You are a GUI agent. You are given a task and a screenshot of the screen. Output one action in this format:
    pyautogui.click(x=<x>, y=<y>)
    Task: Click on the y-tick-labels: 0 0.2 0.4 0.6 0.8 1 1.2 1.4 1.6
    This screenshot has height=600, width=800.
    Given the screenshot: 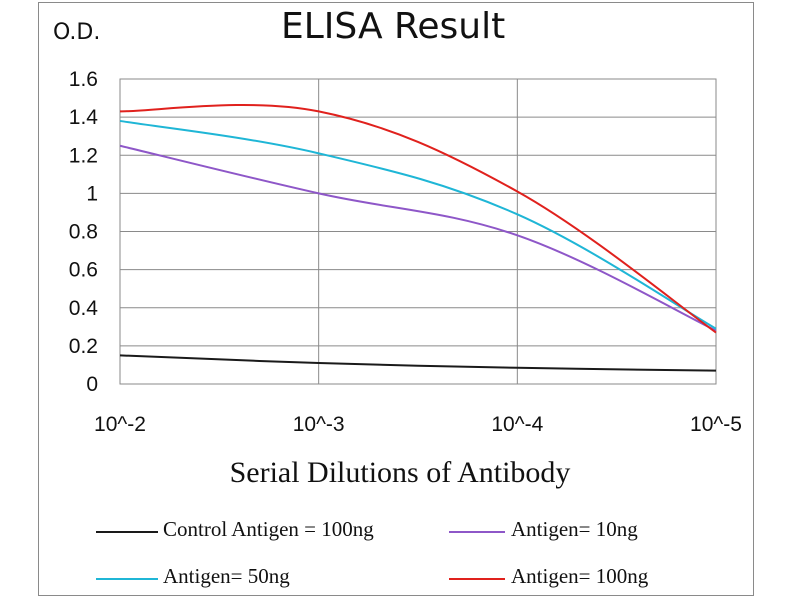 What is the action you would take?
    pyautogui.click(x=84, y=232)
    